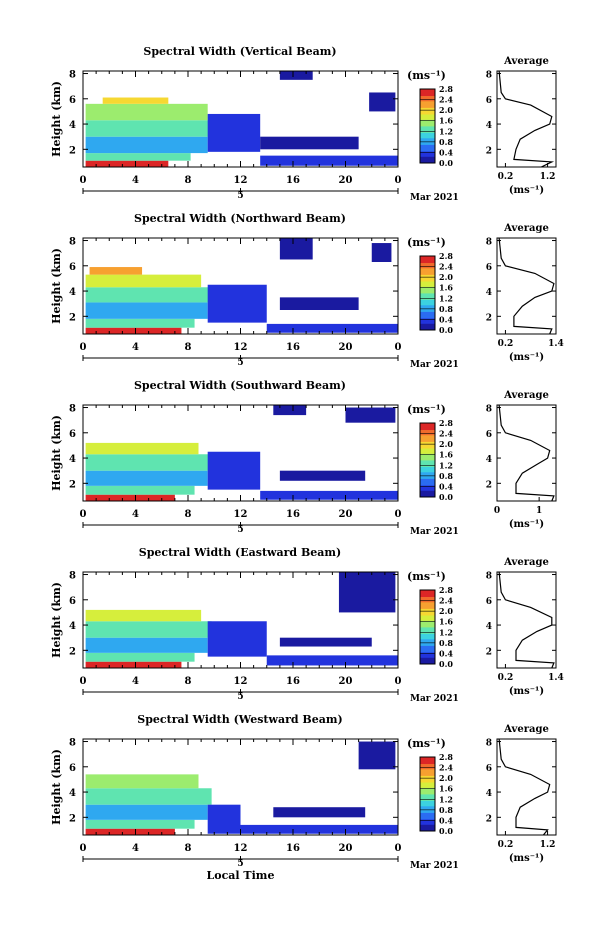  Describe the element at coordinates (446, 799) in the screenshot. I see `colorbar-tick-label: 1.2` at that location.